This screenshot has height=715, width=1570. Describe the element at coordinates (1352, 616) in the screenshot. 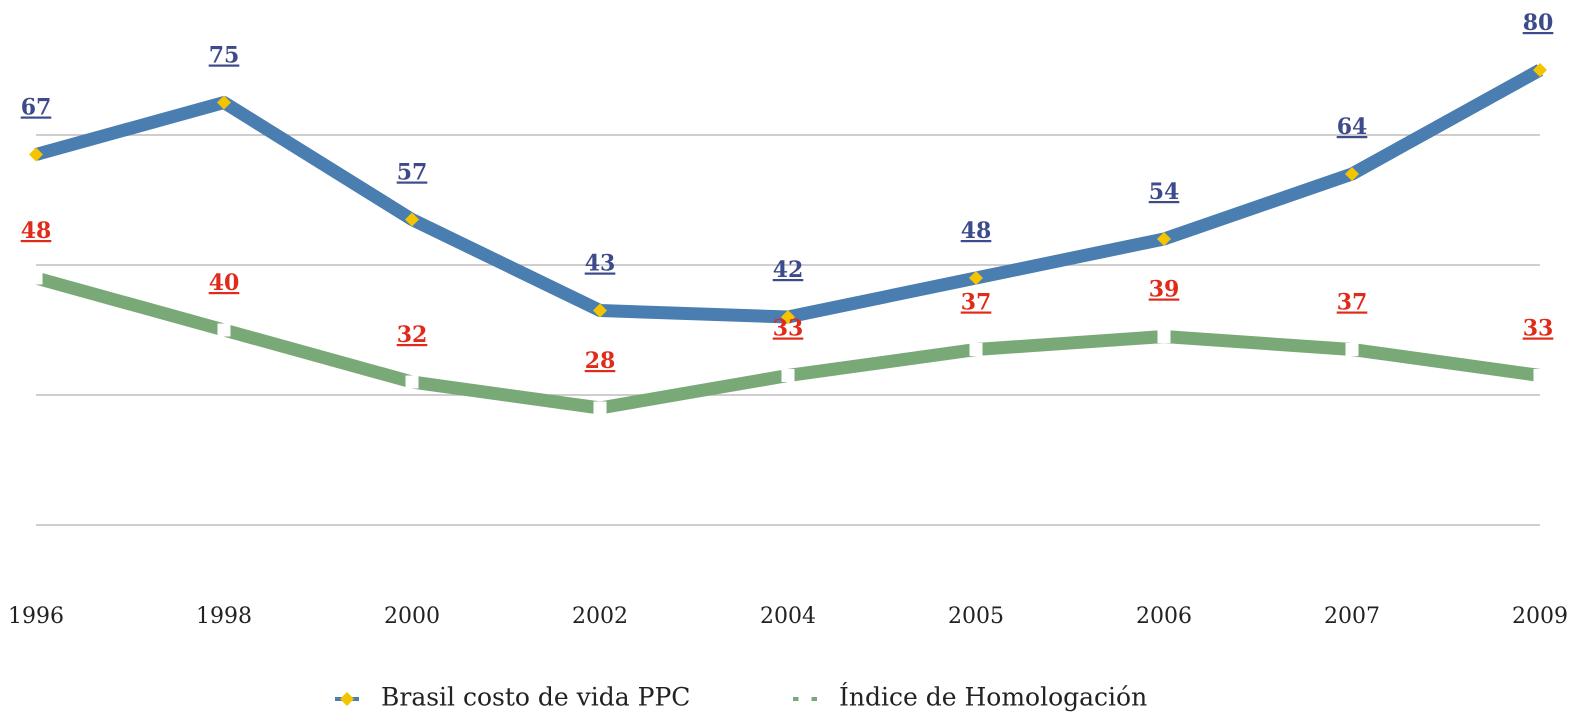

I see `x-tick-label: 2007` at that location.